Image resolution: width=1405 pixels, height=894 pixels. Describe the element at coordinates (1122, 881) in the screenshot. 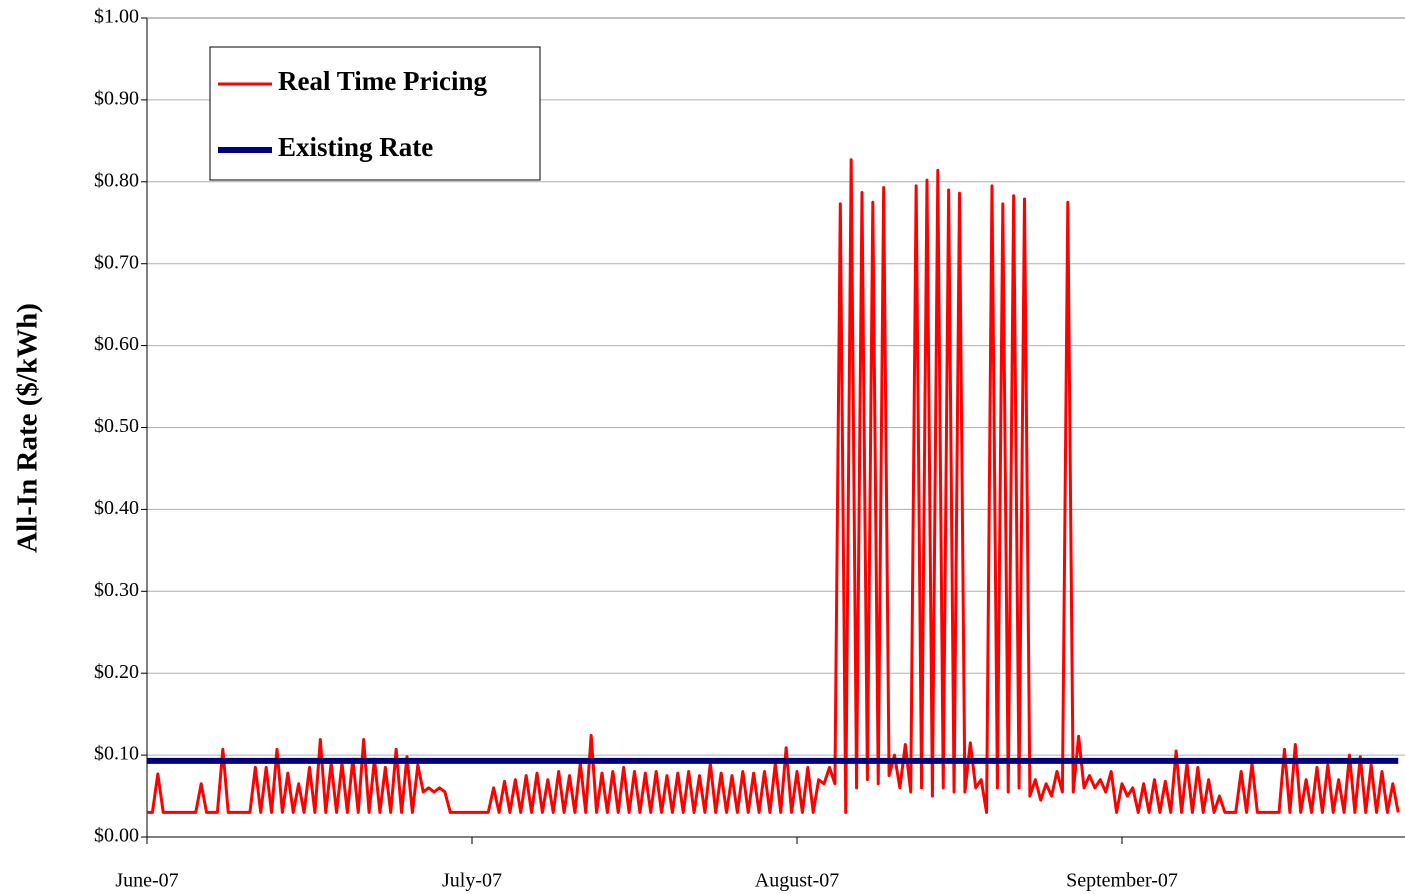

I see `x-tick-label: September-07` at that location.